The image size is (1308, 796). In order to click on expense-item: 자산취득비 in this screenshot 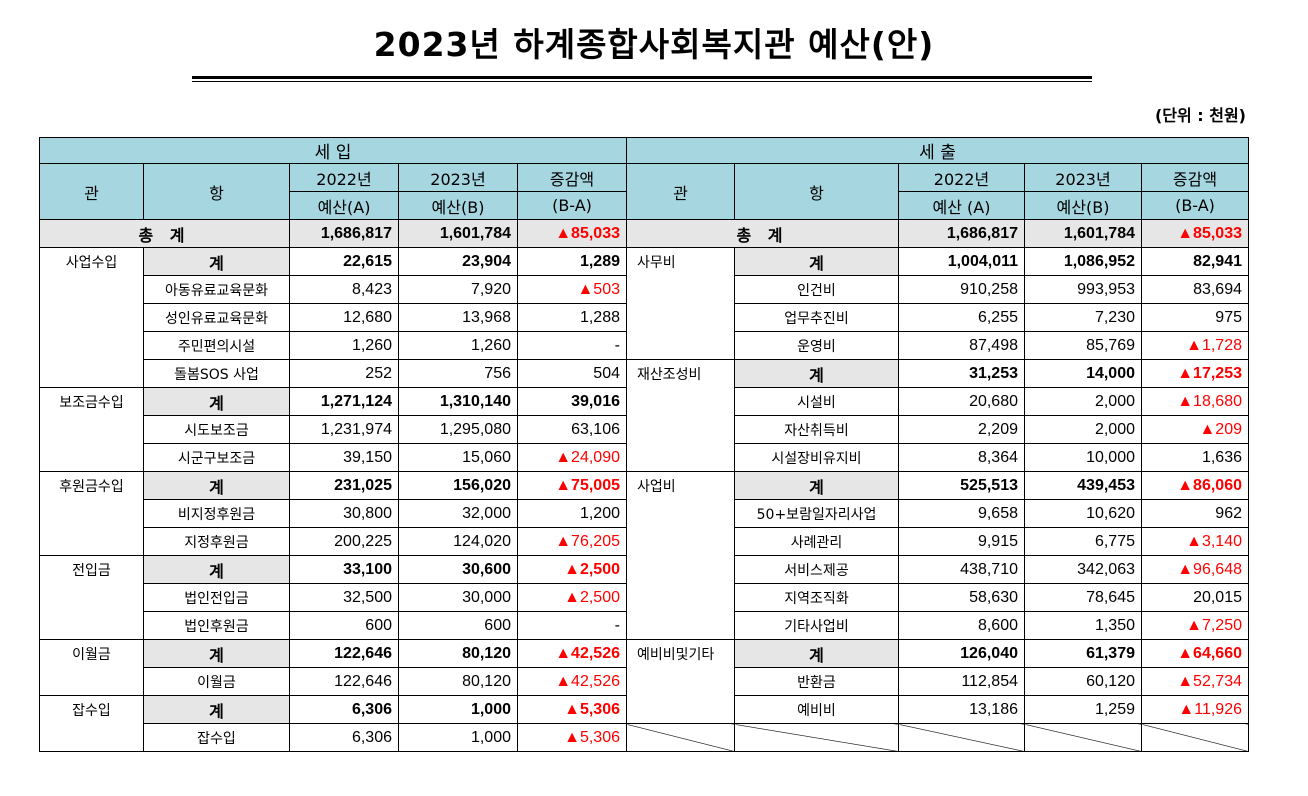, I will do `click(816, 429)`.